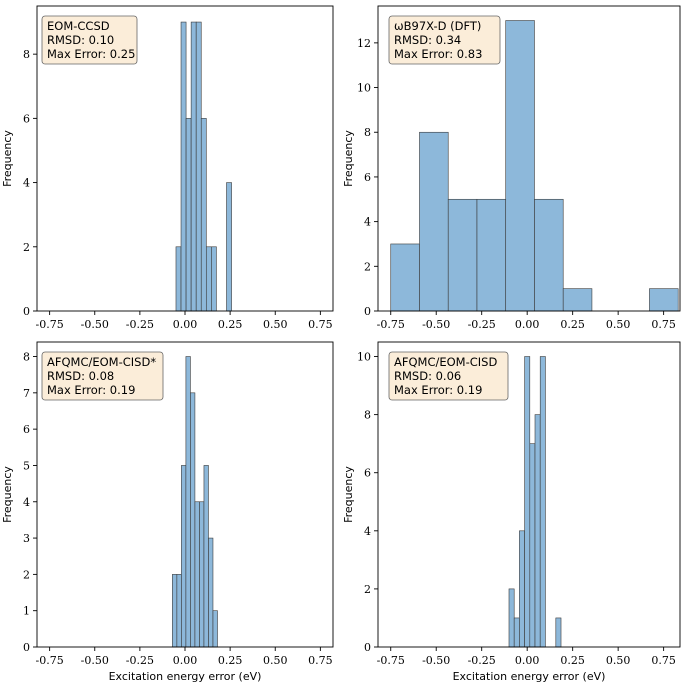 This screenshot has height=687, width=687. Describe the element at coordinates (91, 54) in the screenshot. I see `stats-line: Max Error: 0.25` at that location.